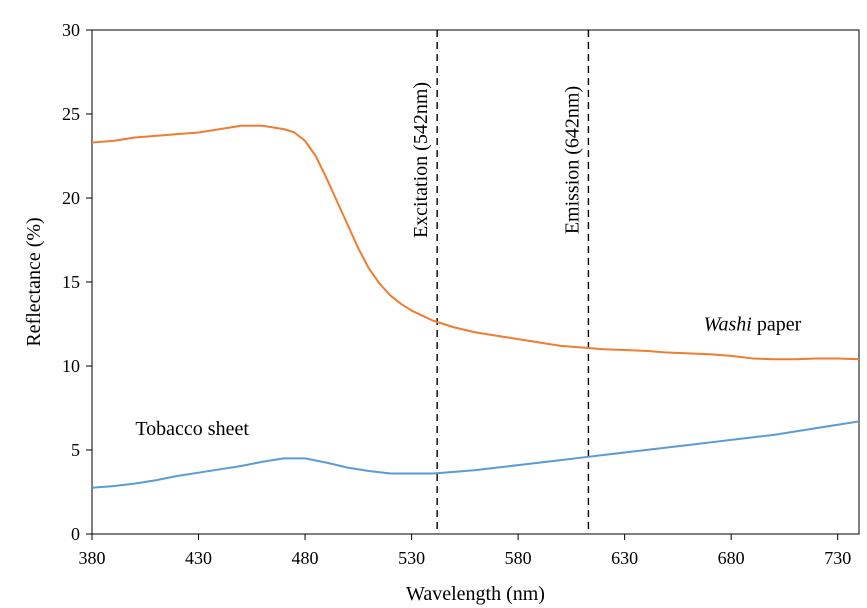 The height and width of the screenshot is (608, 867). Describe the element at coordinates (475, 594) in the screenshot. I see `x-axis-title: Wavelength (nm)` at that location.